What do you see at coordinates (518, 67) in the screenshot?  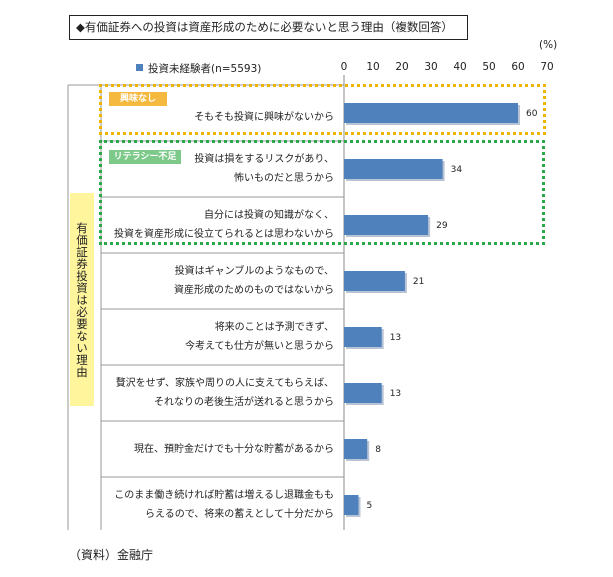 I see `x-tick-label: 60` at bounding box center [518, 67].